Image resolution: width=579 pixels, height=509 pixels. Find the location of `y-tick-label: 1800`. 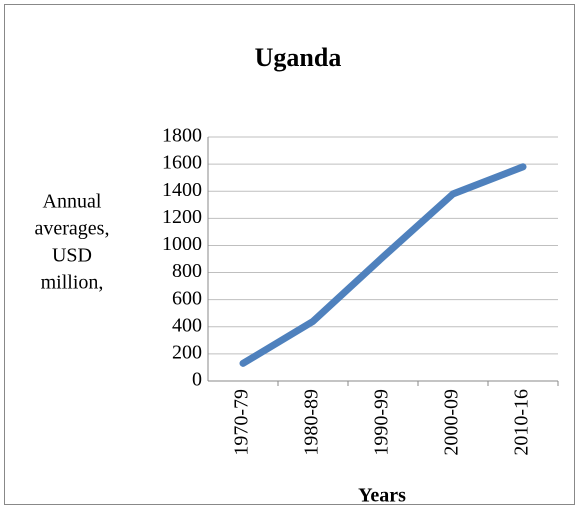

y-tick-label: 1800 is located at coordinates (182, 136).